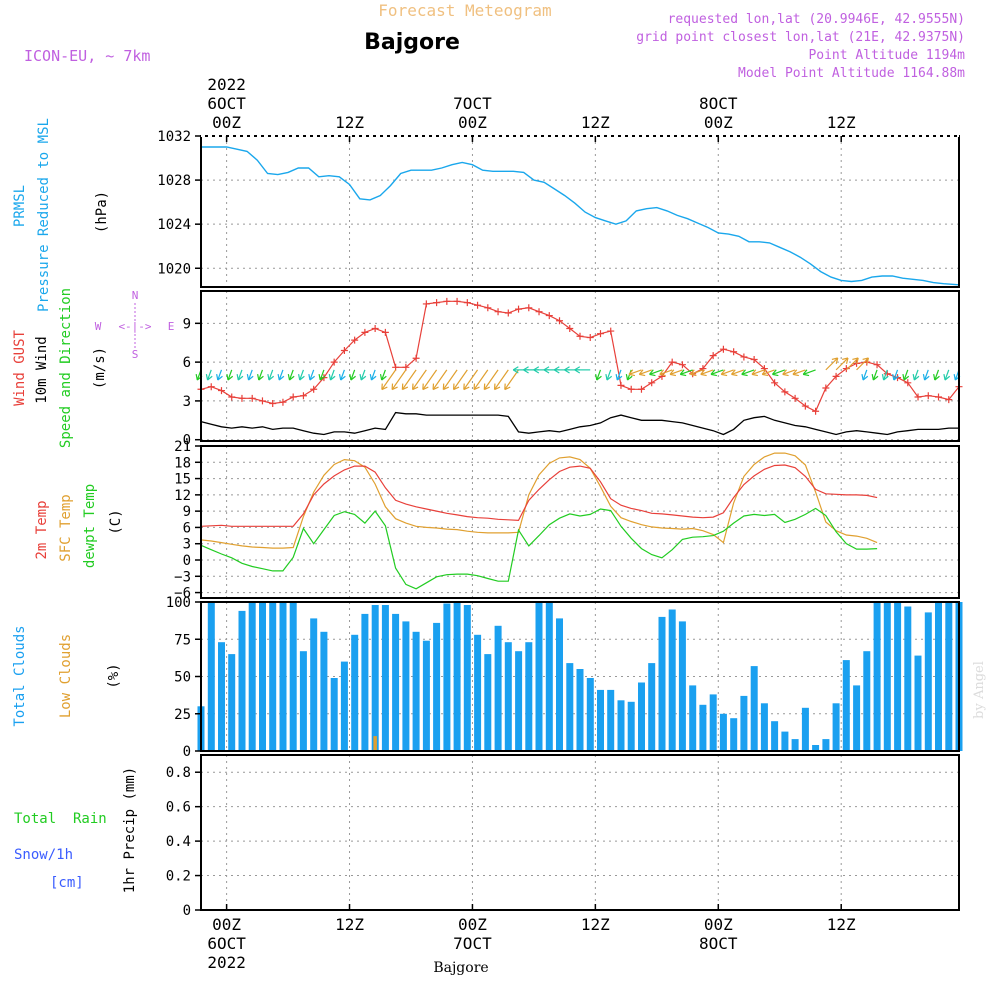  I want to click on clouds-ytick-label: 75, so click(182, 640).